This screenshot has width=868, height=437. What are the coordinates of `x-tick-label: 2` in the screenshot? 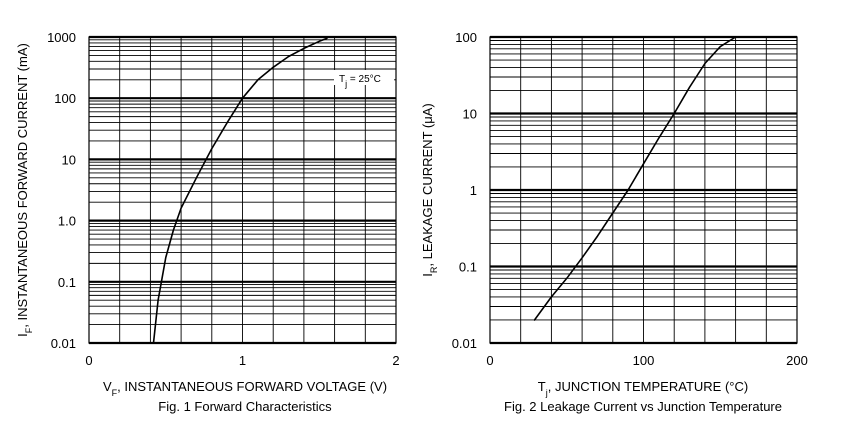 It's located at (395, 360).